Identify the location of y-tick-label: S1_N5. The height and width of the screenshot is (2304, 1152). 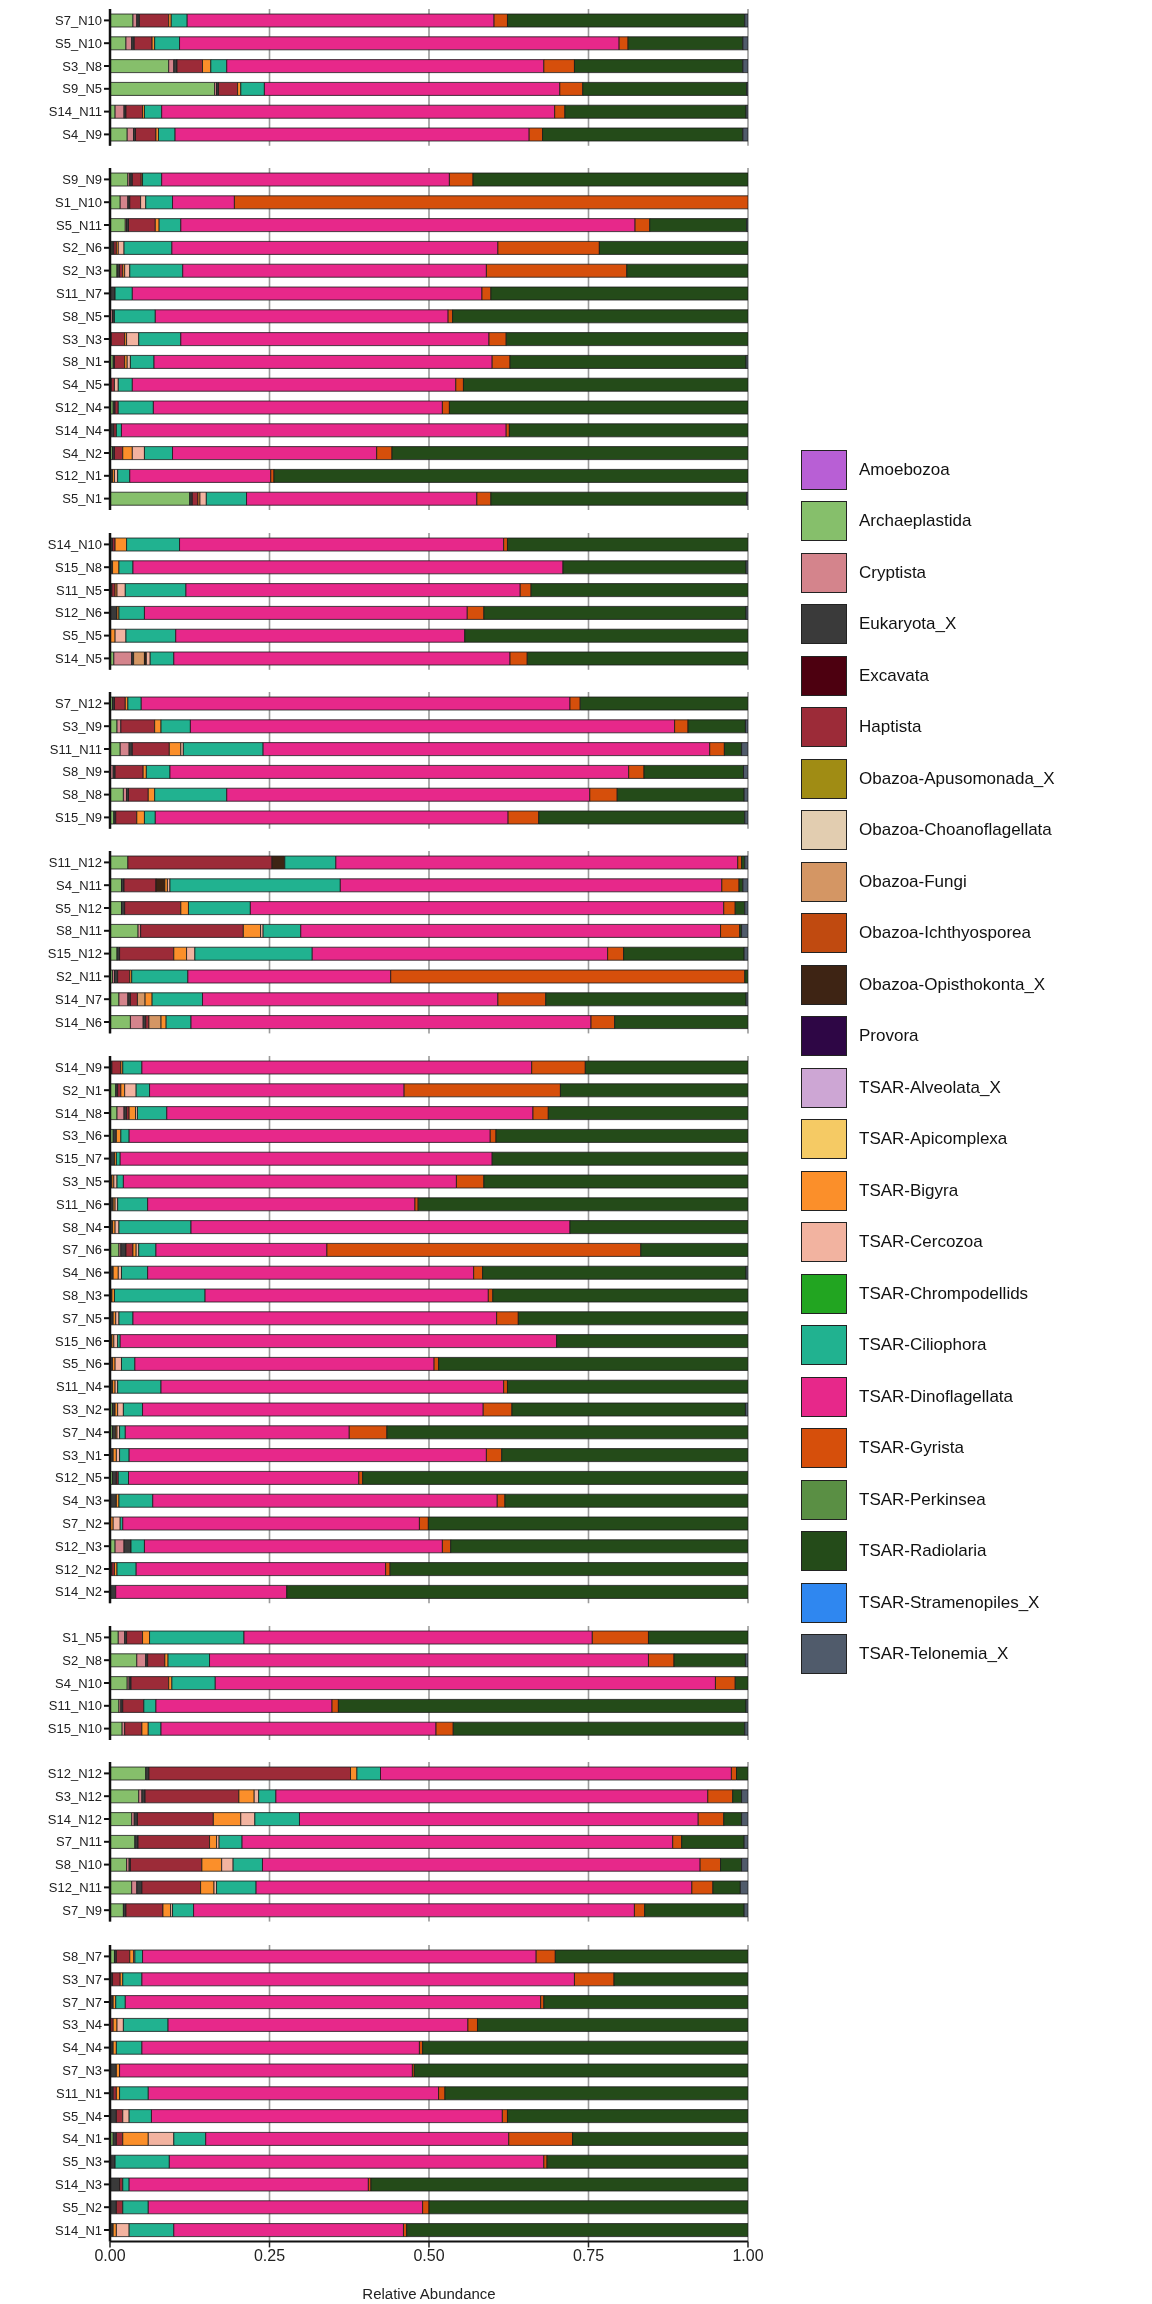
(82, 1637).